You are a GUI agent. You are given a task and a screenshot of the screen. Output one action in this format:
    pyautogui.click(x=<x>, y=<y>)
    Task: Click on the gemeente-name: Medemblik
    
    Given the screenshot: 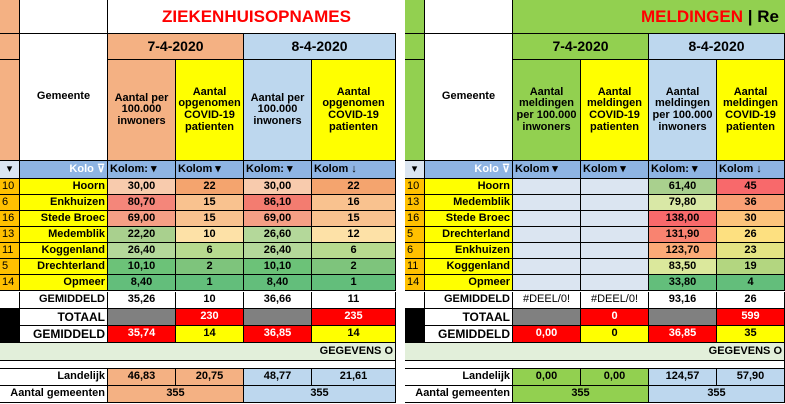 What is the action you would take?
    pyautogui.click(x=64, y=235)
    